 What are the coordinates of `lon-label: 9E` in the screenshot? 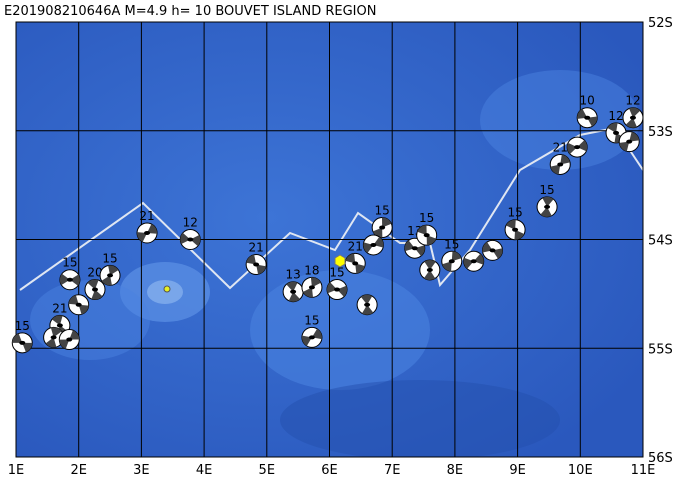 It's located at (517, 470).